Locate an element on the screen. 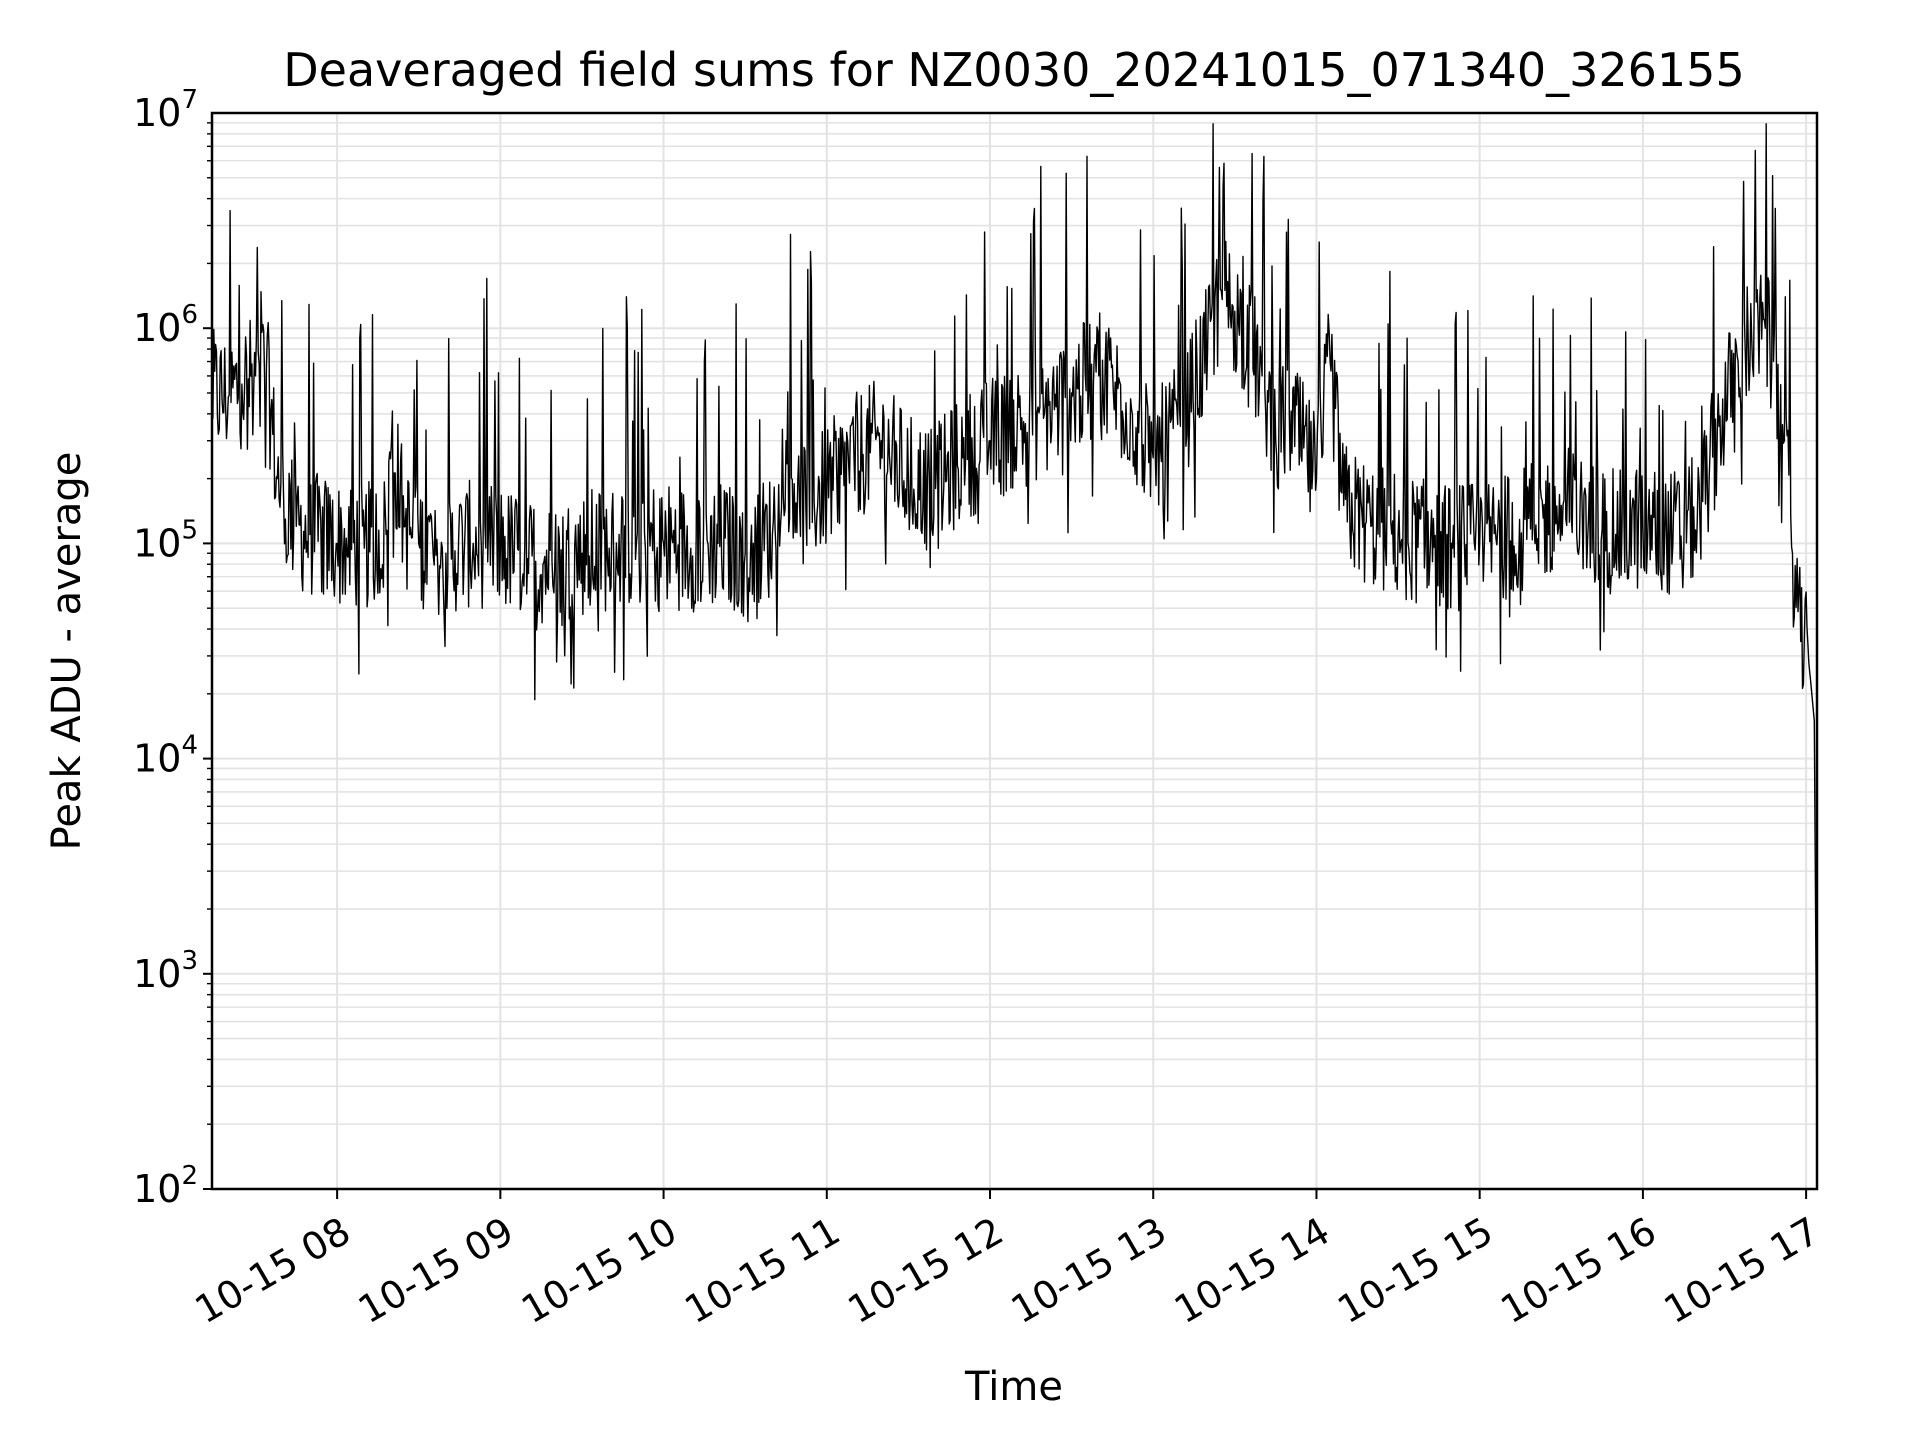 The width and height of the screenshot is (1920, 1440). y-tick-label: 10³ is located at coordinates (165, 971).